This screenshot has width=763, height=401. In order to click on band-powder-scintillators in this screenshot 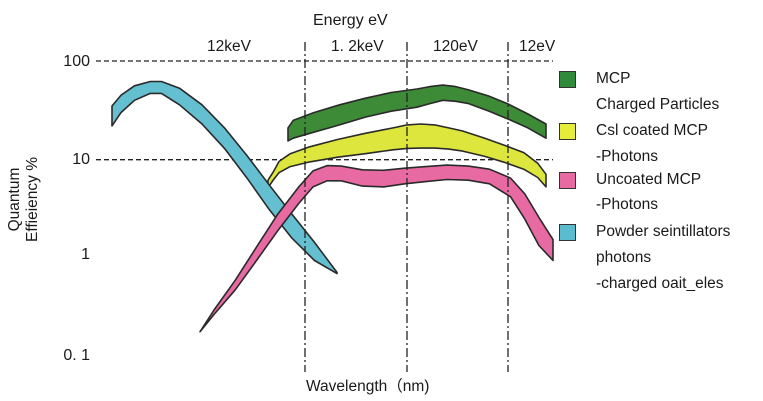, I will do `click(224, 177)`.